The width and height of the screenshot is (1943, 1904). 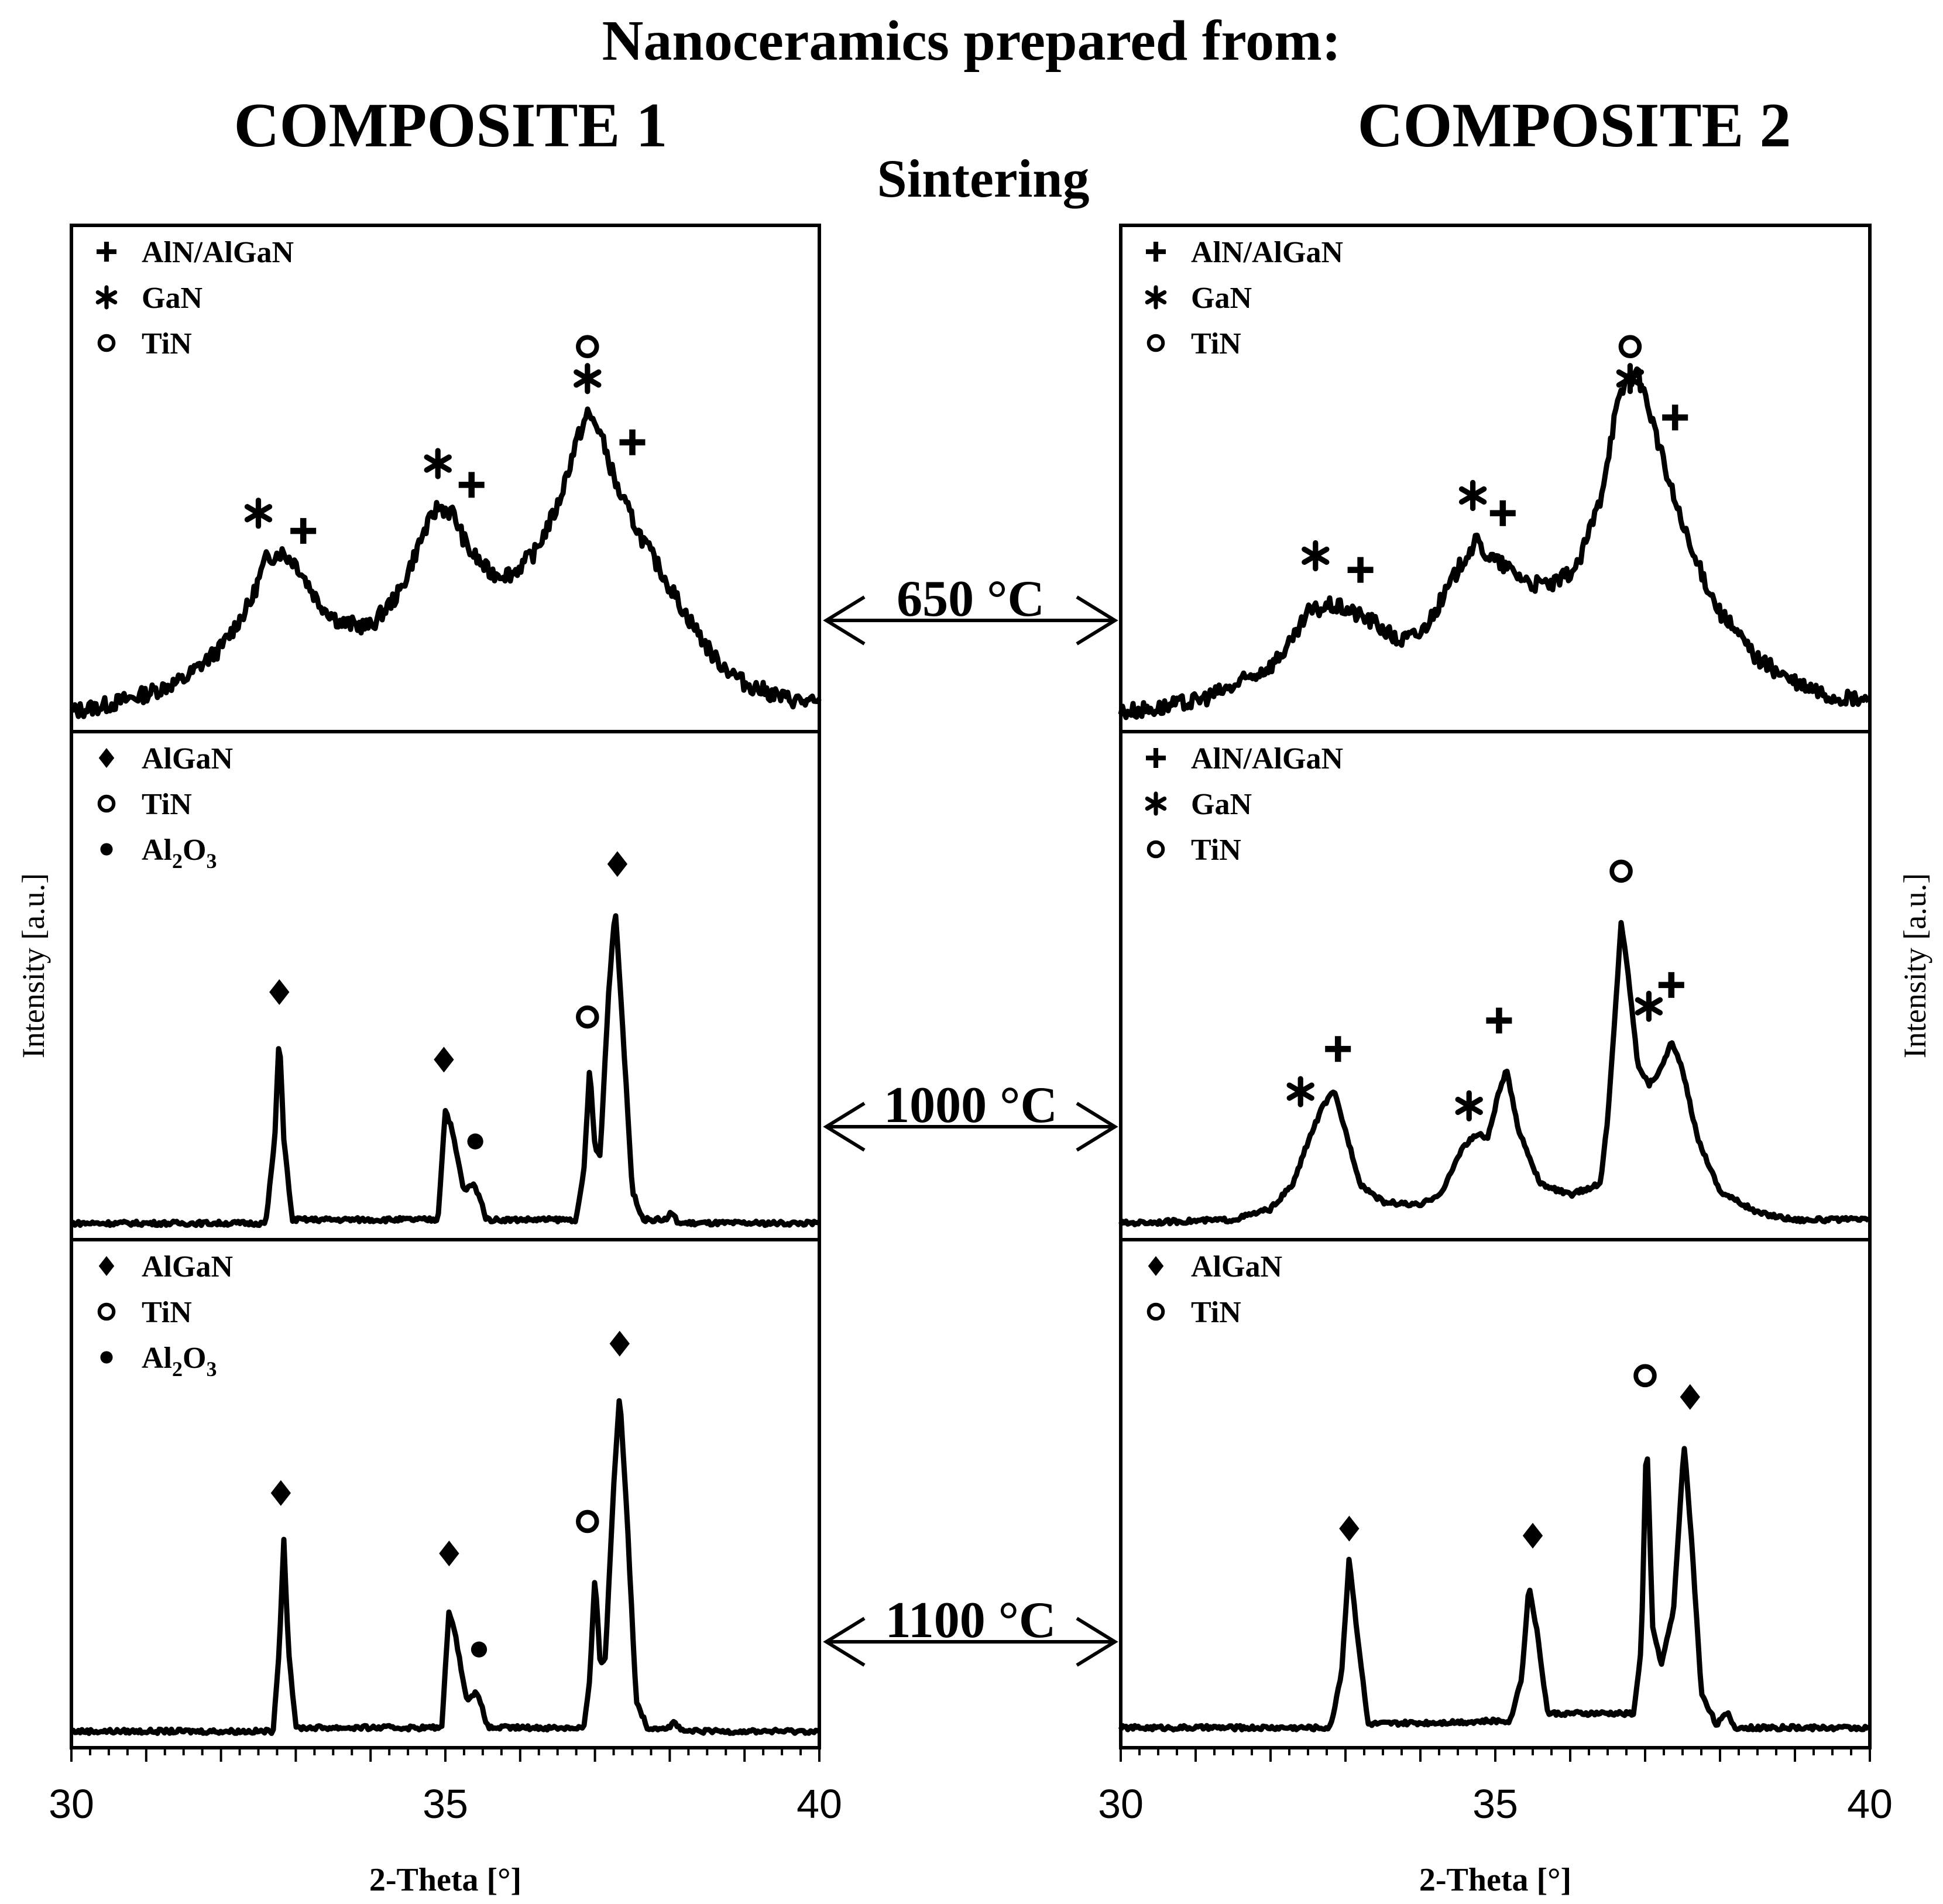 I want to click on sintering-heading: Sintering, so click(x=983, y=178).